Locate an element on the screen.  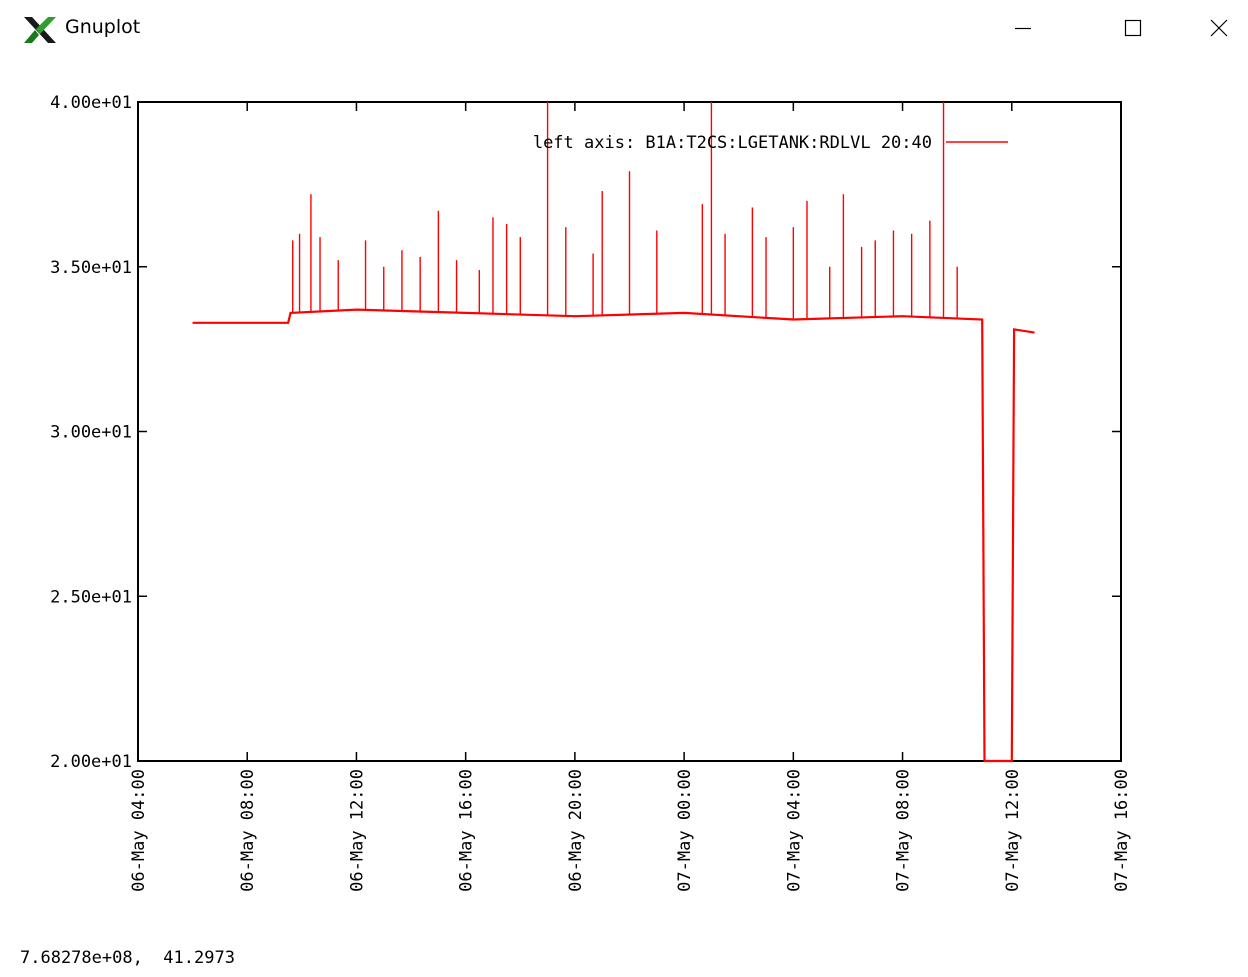
y-tick-label: 4.00e+01 is located at coordinates (91, 103).